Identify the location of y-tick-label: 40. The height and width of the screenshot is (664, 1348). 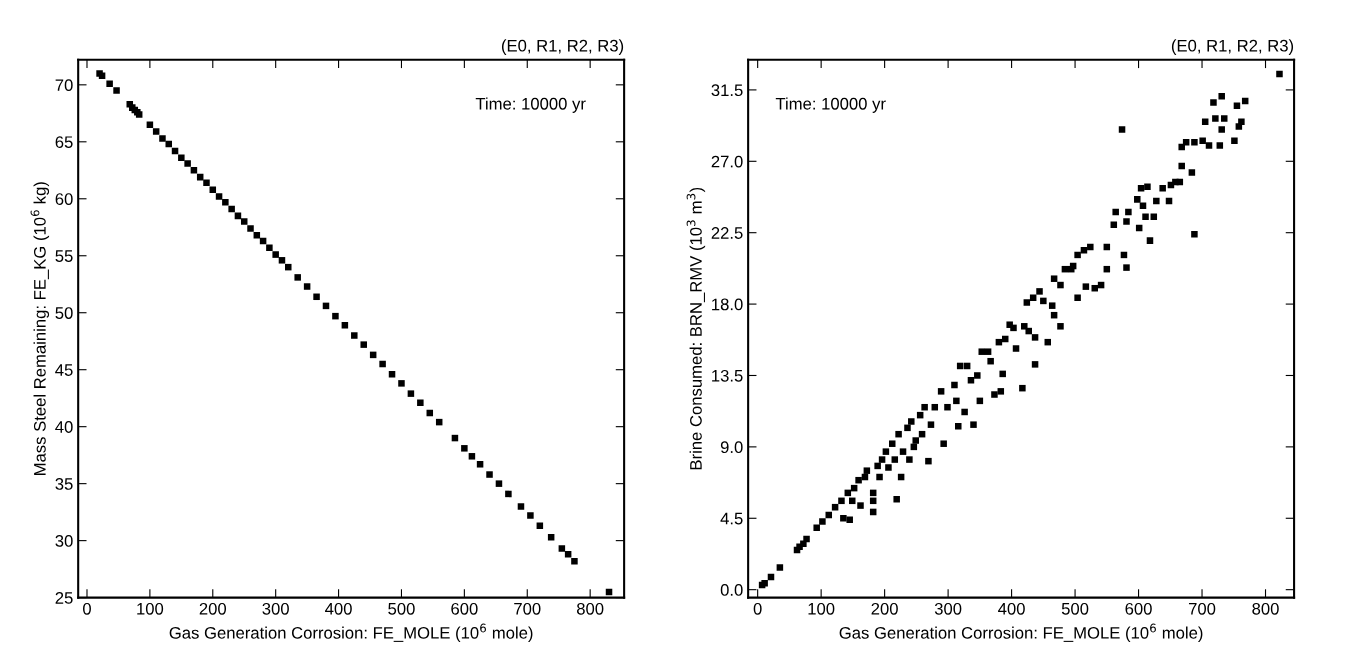
(64, 427).